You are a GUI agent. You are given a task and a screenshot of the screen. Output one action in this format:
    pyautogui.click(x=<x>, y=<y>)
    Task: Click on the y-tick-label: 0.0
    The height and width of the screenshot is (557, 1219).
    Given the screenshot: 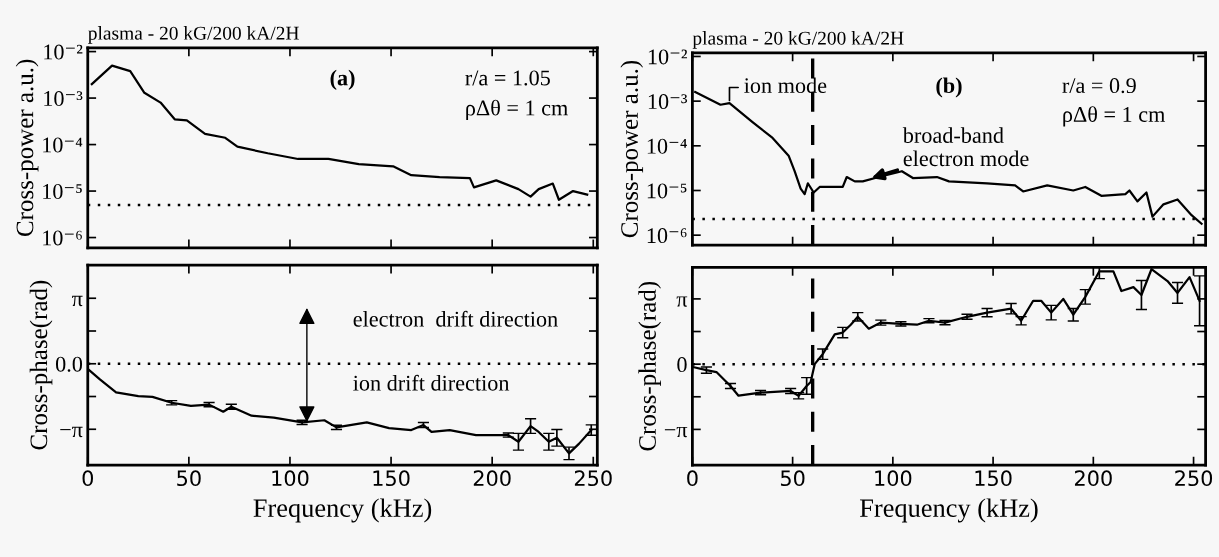 What is the action you would take?
    pyautogui.click(x=69, y=364)
    